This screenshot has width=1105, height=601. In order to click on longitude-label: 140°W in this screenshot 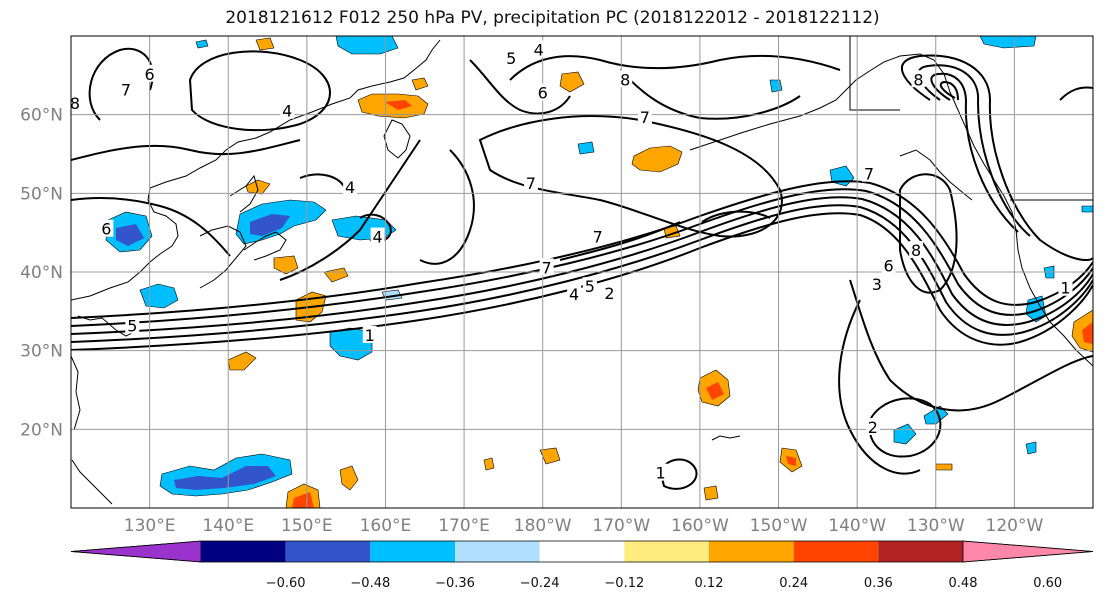, I will do `click(857, 526)`.